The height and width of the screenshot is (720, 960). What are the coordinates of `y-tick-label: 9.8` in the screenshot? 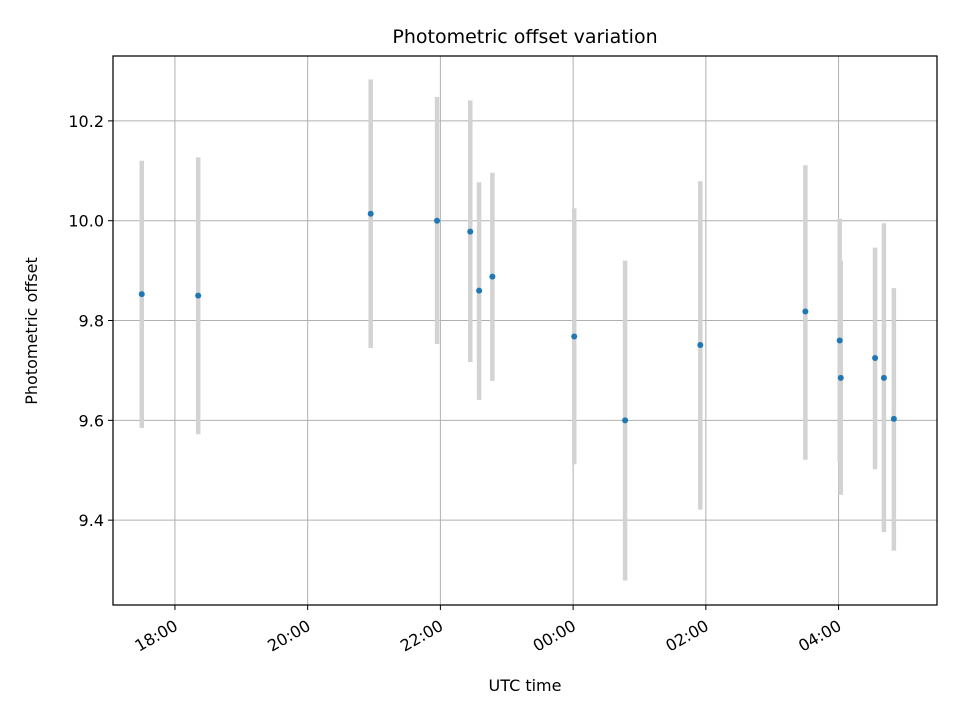 It's located at (91, 321).